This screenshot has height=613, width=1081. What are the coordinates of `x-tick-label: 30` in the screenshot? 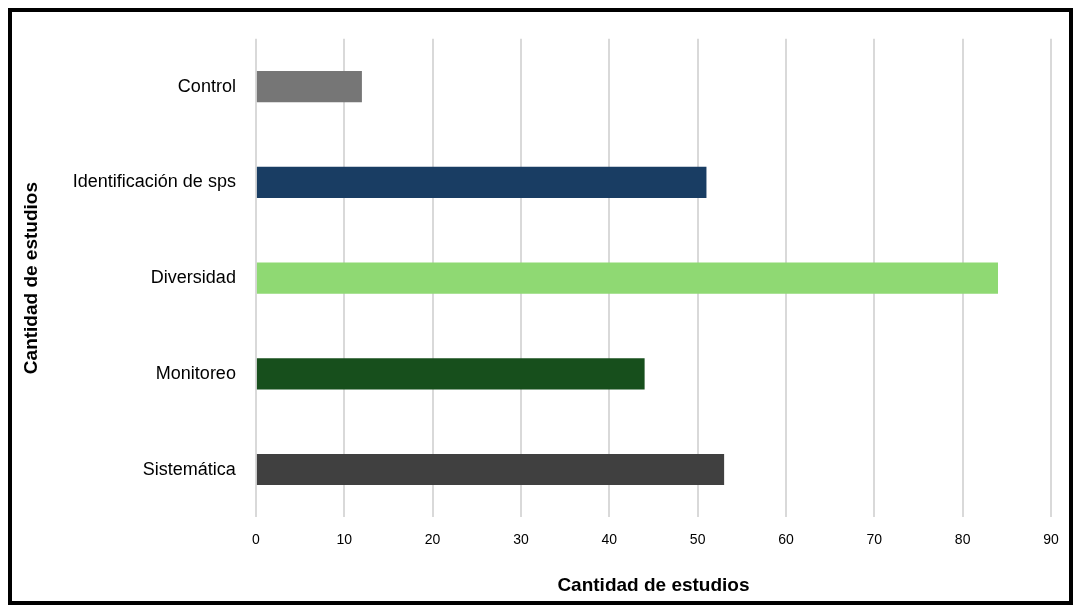 It's located at (521, 538).